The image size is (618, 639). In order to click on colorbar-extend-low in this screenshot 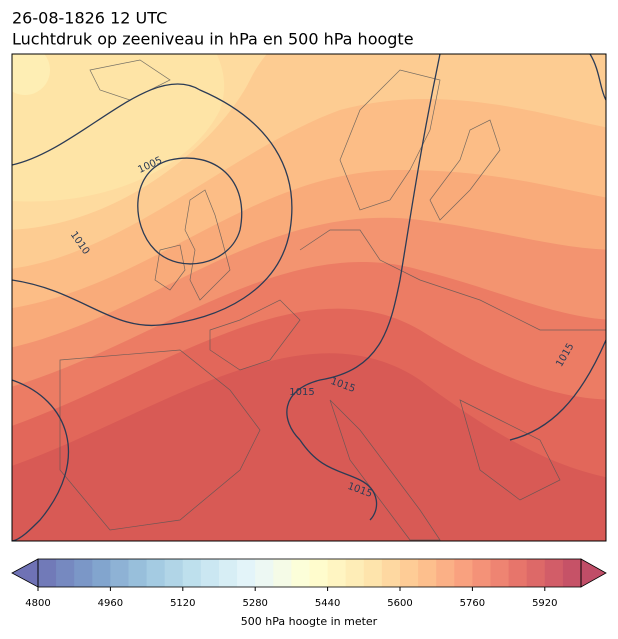, I will do `click(25, 573)`.